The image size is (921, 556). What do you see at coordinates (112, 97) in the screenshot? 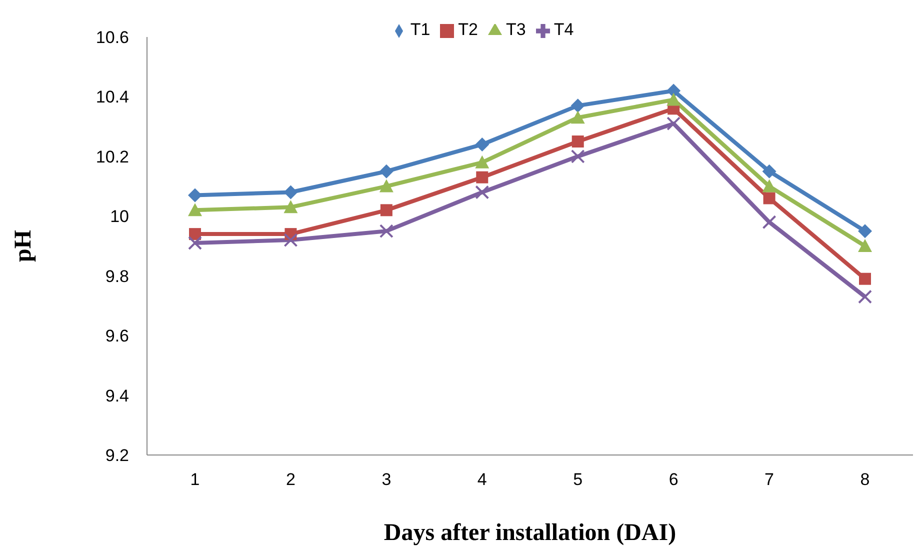
I see `y-tick-label: 10.4` at bounding box center [112, 97].